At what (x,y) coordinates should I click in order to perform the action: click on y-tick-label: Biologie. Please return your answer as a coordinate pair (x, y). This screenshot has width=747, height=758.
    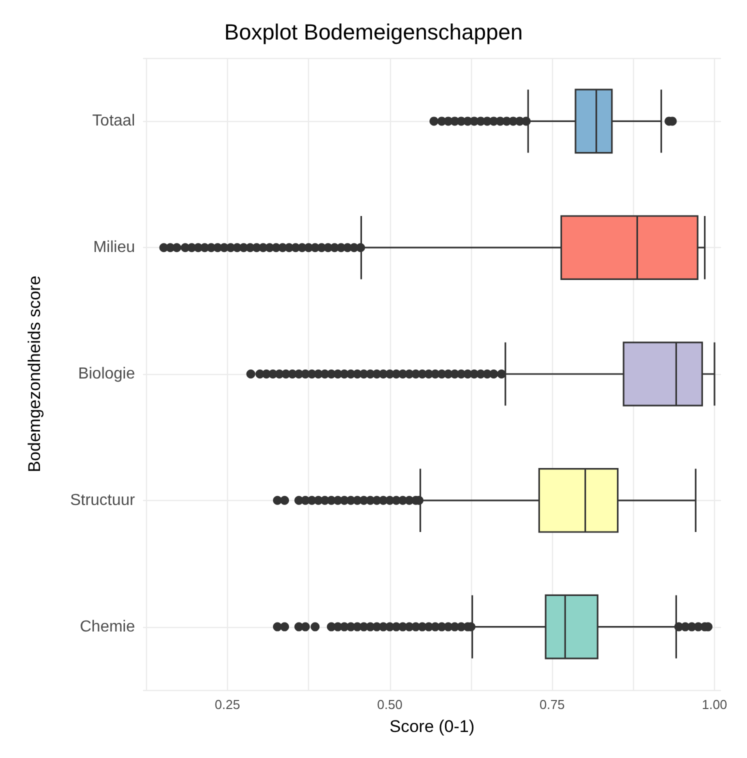
    Looking at the image, I should click on (107, 374).